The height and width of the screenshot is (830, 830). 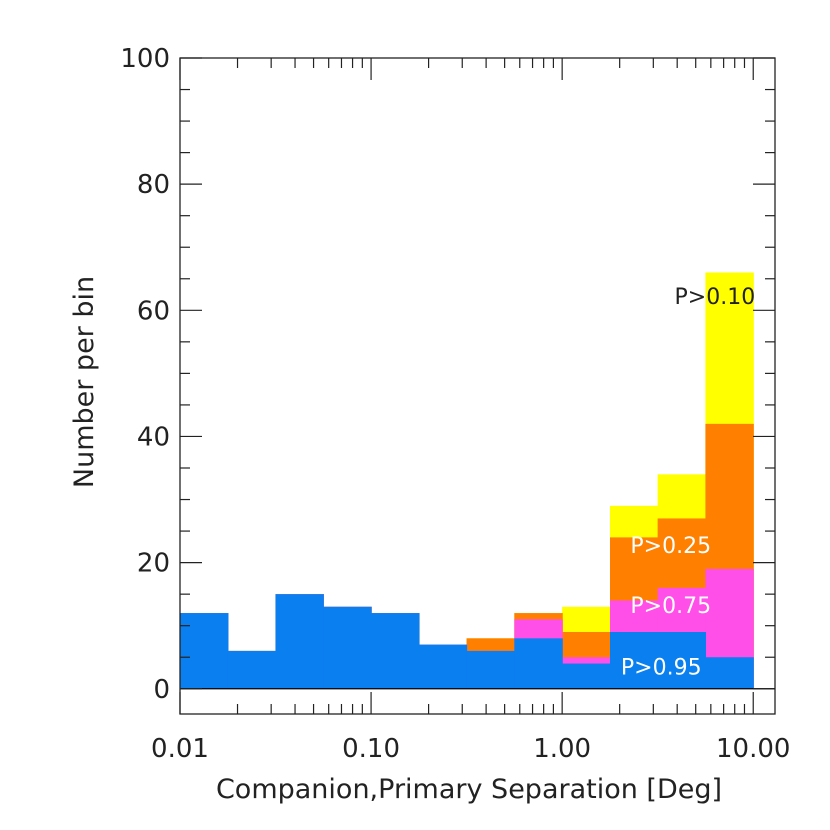 I want to click on x-tick-label: 1.00, so click(x=562, y=749).